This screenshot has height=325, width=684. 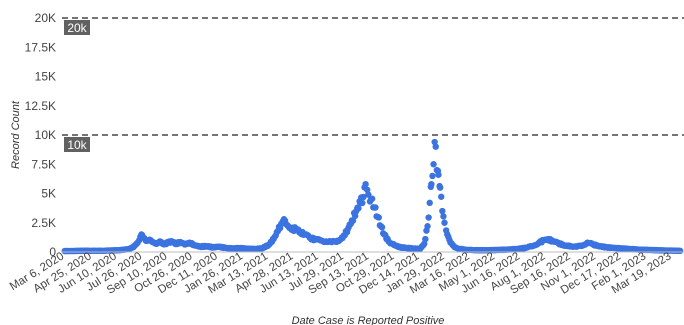 I want to click on x-axis-title: Date Case is Reported Positive, so click(x=368, y=320).